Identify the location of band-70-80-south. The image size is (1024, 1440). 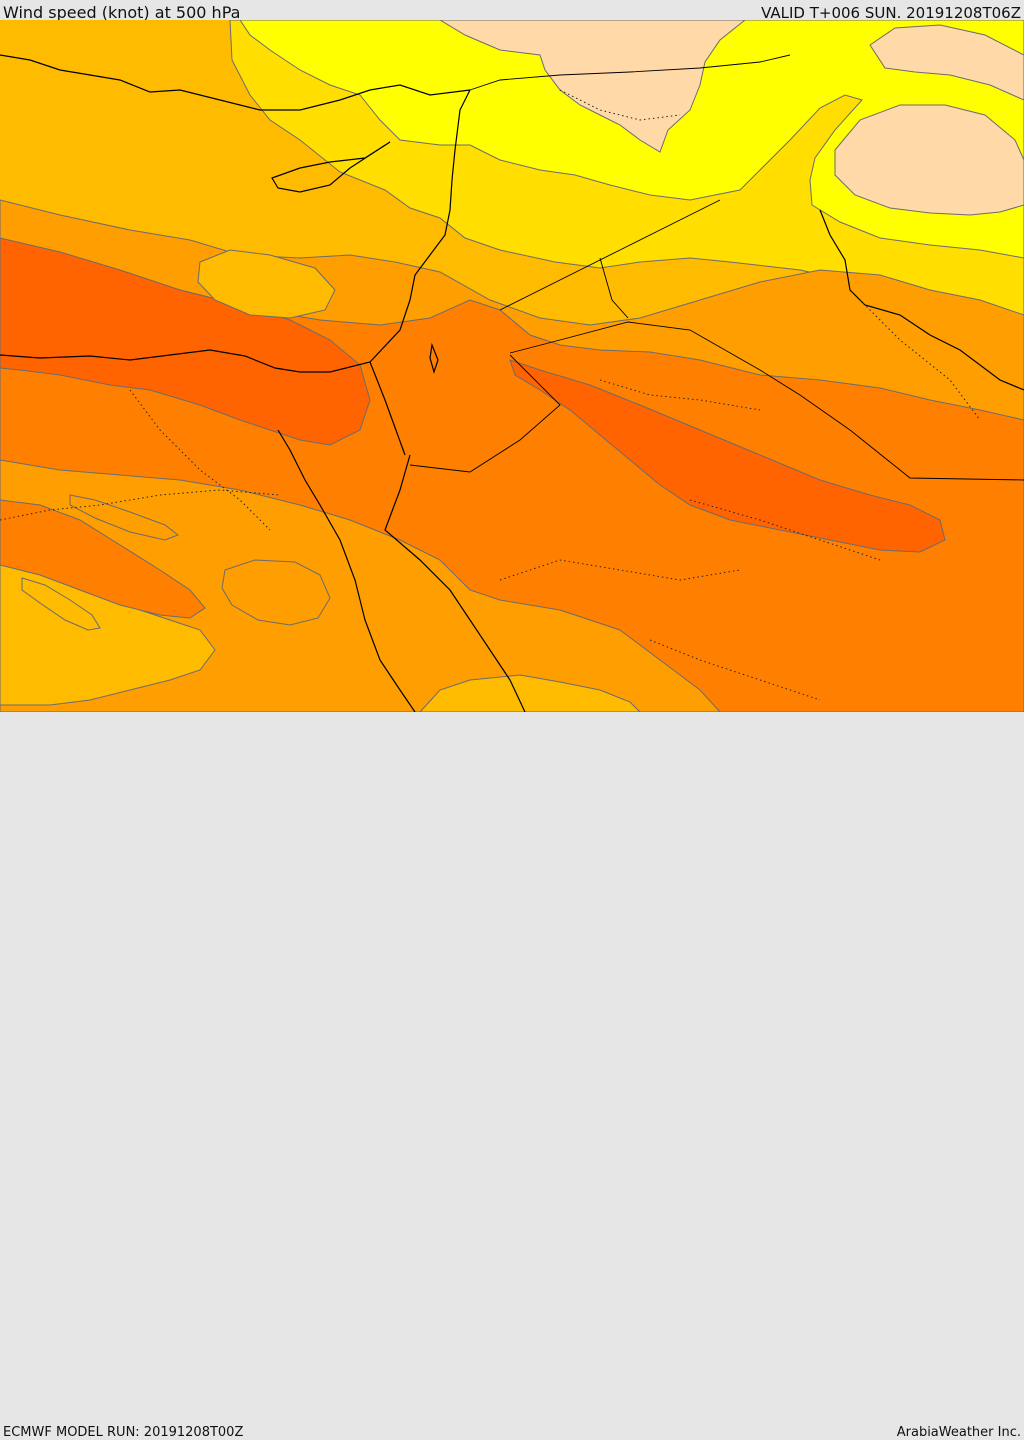
(530, 693).